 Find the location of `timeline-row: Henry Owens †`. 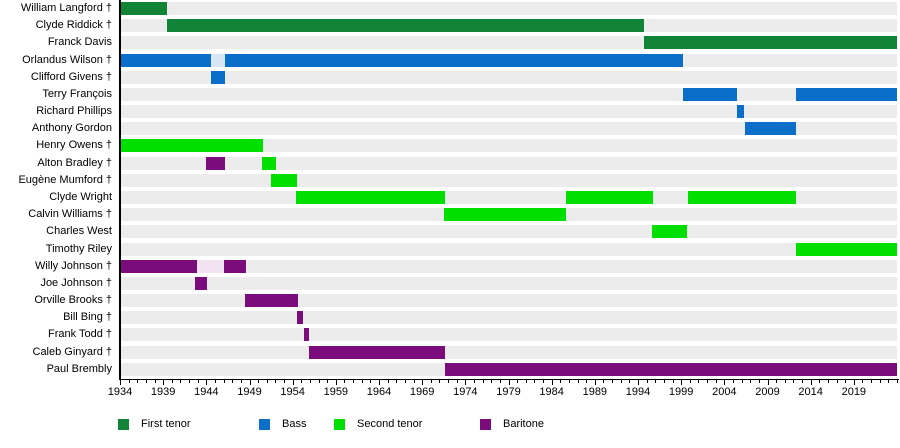

timeline-row: Henry Owens † is located at coordinates (450, 145).